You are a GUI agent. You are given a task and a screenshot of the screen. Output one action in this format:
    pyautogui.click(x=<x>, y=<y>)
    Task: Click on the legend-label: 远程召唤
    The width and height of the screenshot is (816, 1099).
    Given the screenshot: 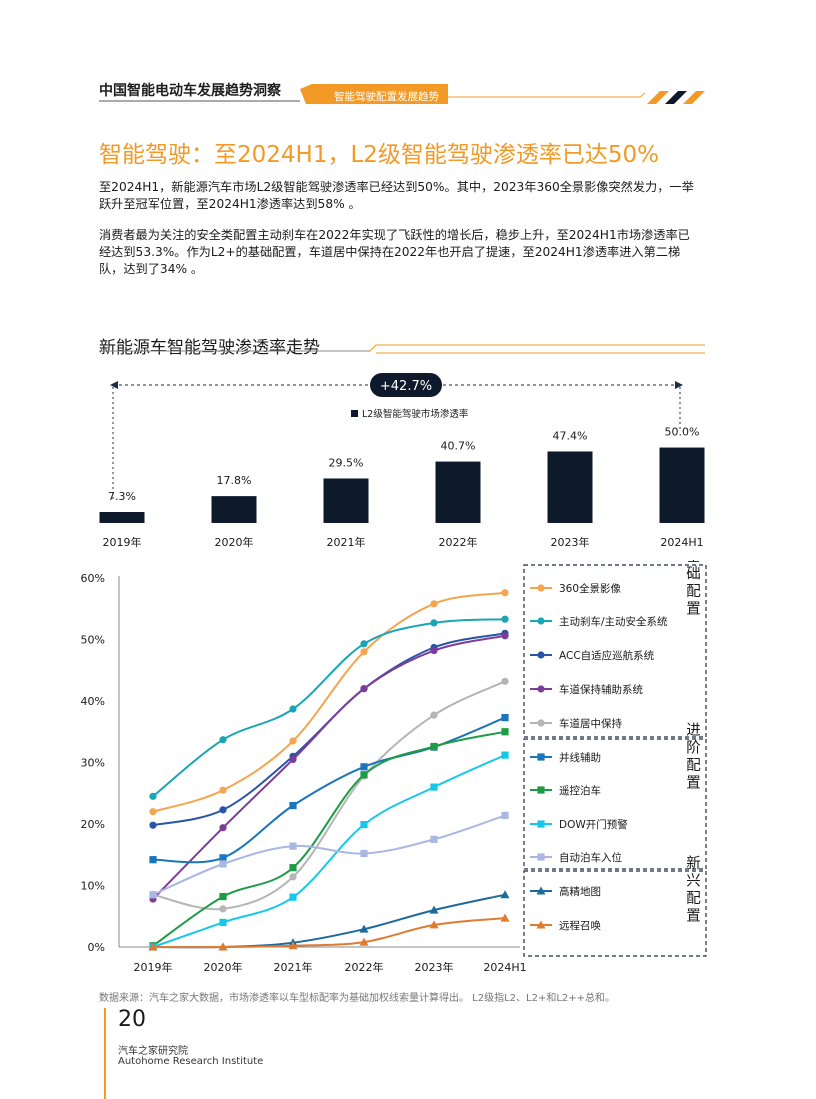 What is the action you would take?
    pyautogui.click(x=580, y=925)
    